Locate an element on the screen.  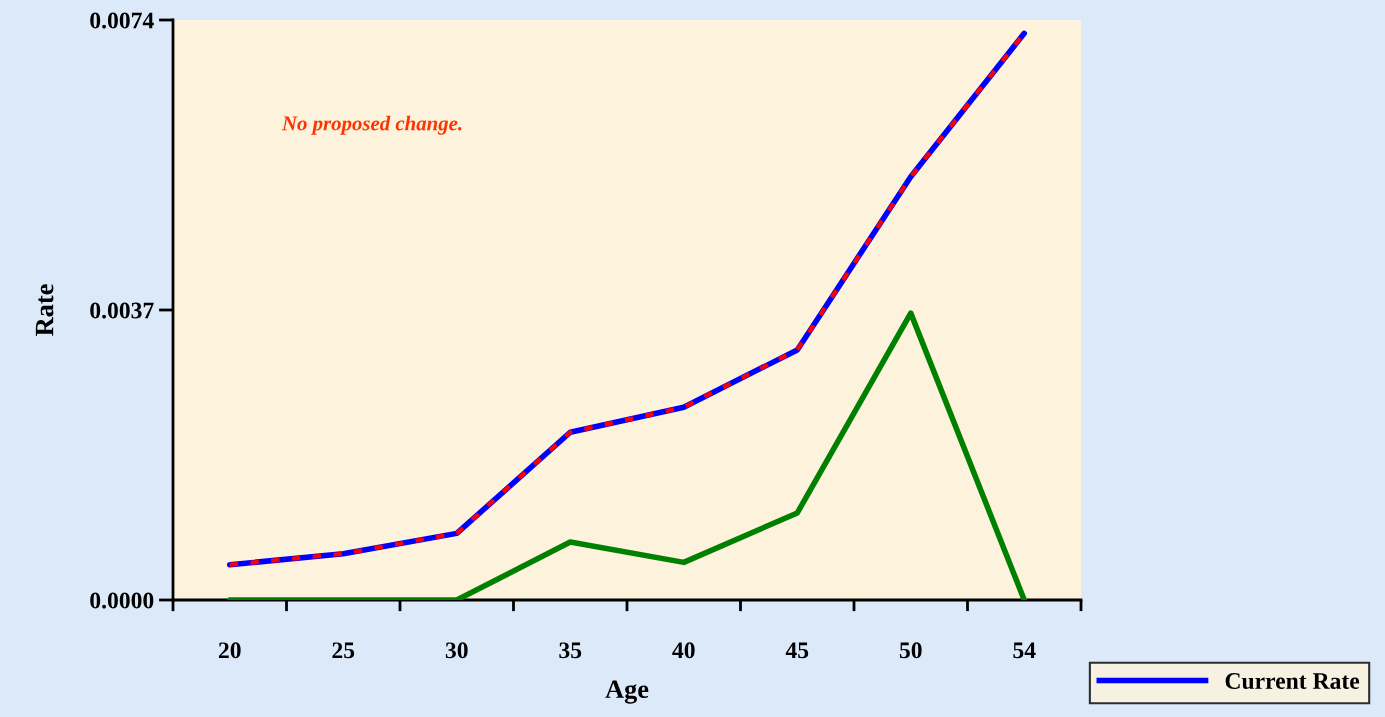
y-tick-label: 0.0000 is located at coordinates (122, 600).